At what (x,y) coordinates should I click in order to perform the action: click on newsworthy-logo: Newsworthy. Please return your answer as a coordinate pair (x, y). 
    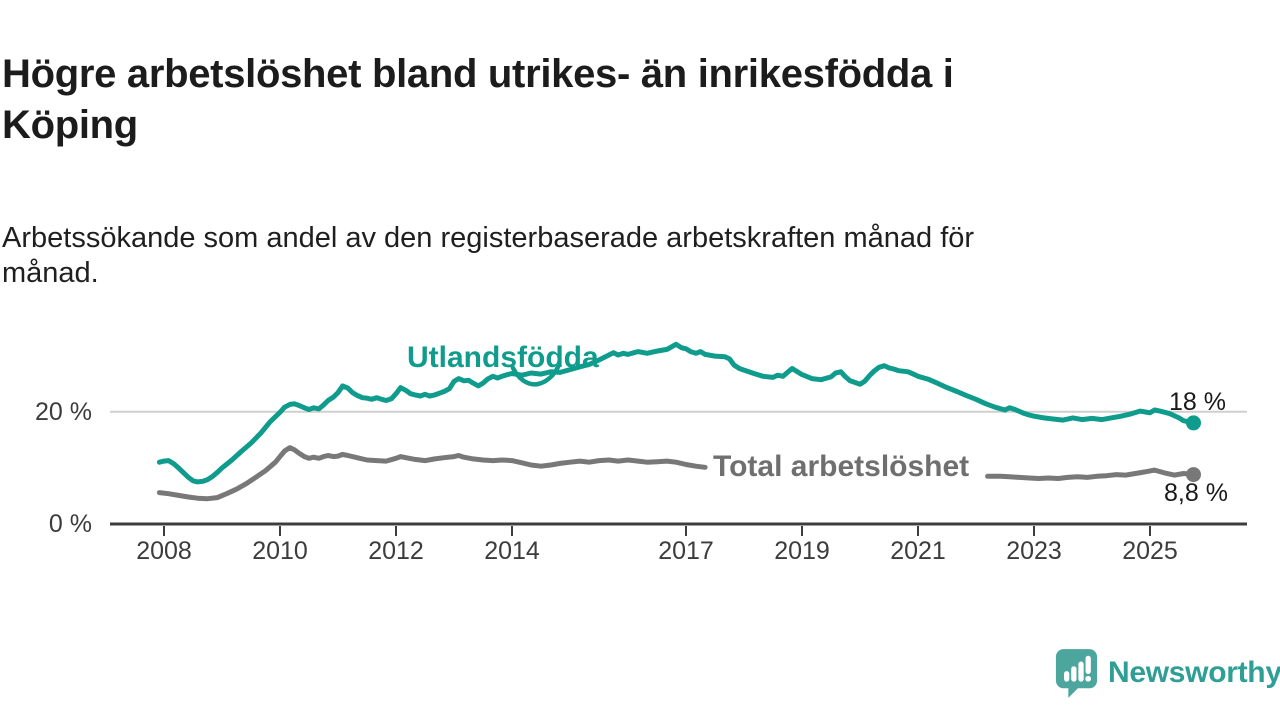
    Looking at the image, I should click on (1167, 673).